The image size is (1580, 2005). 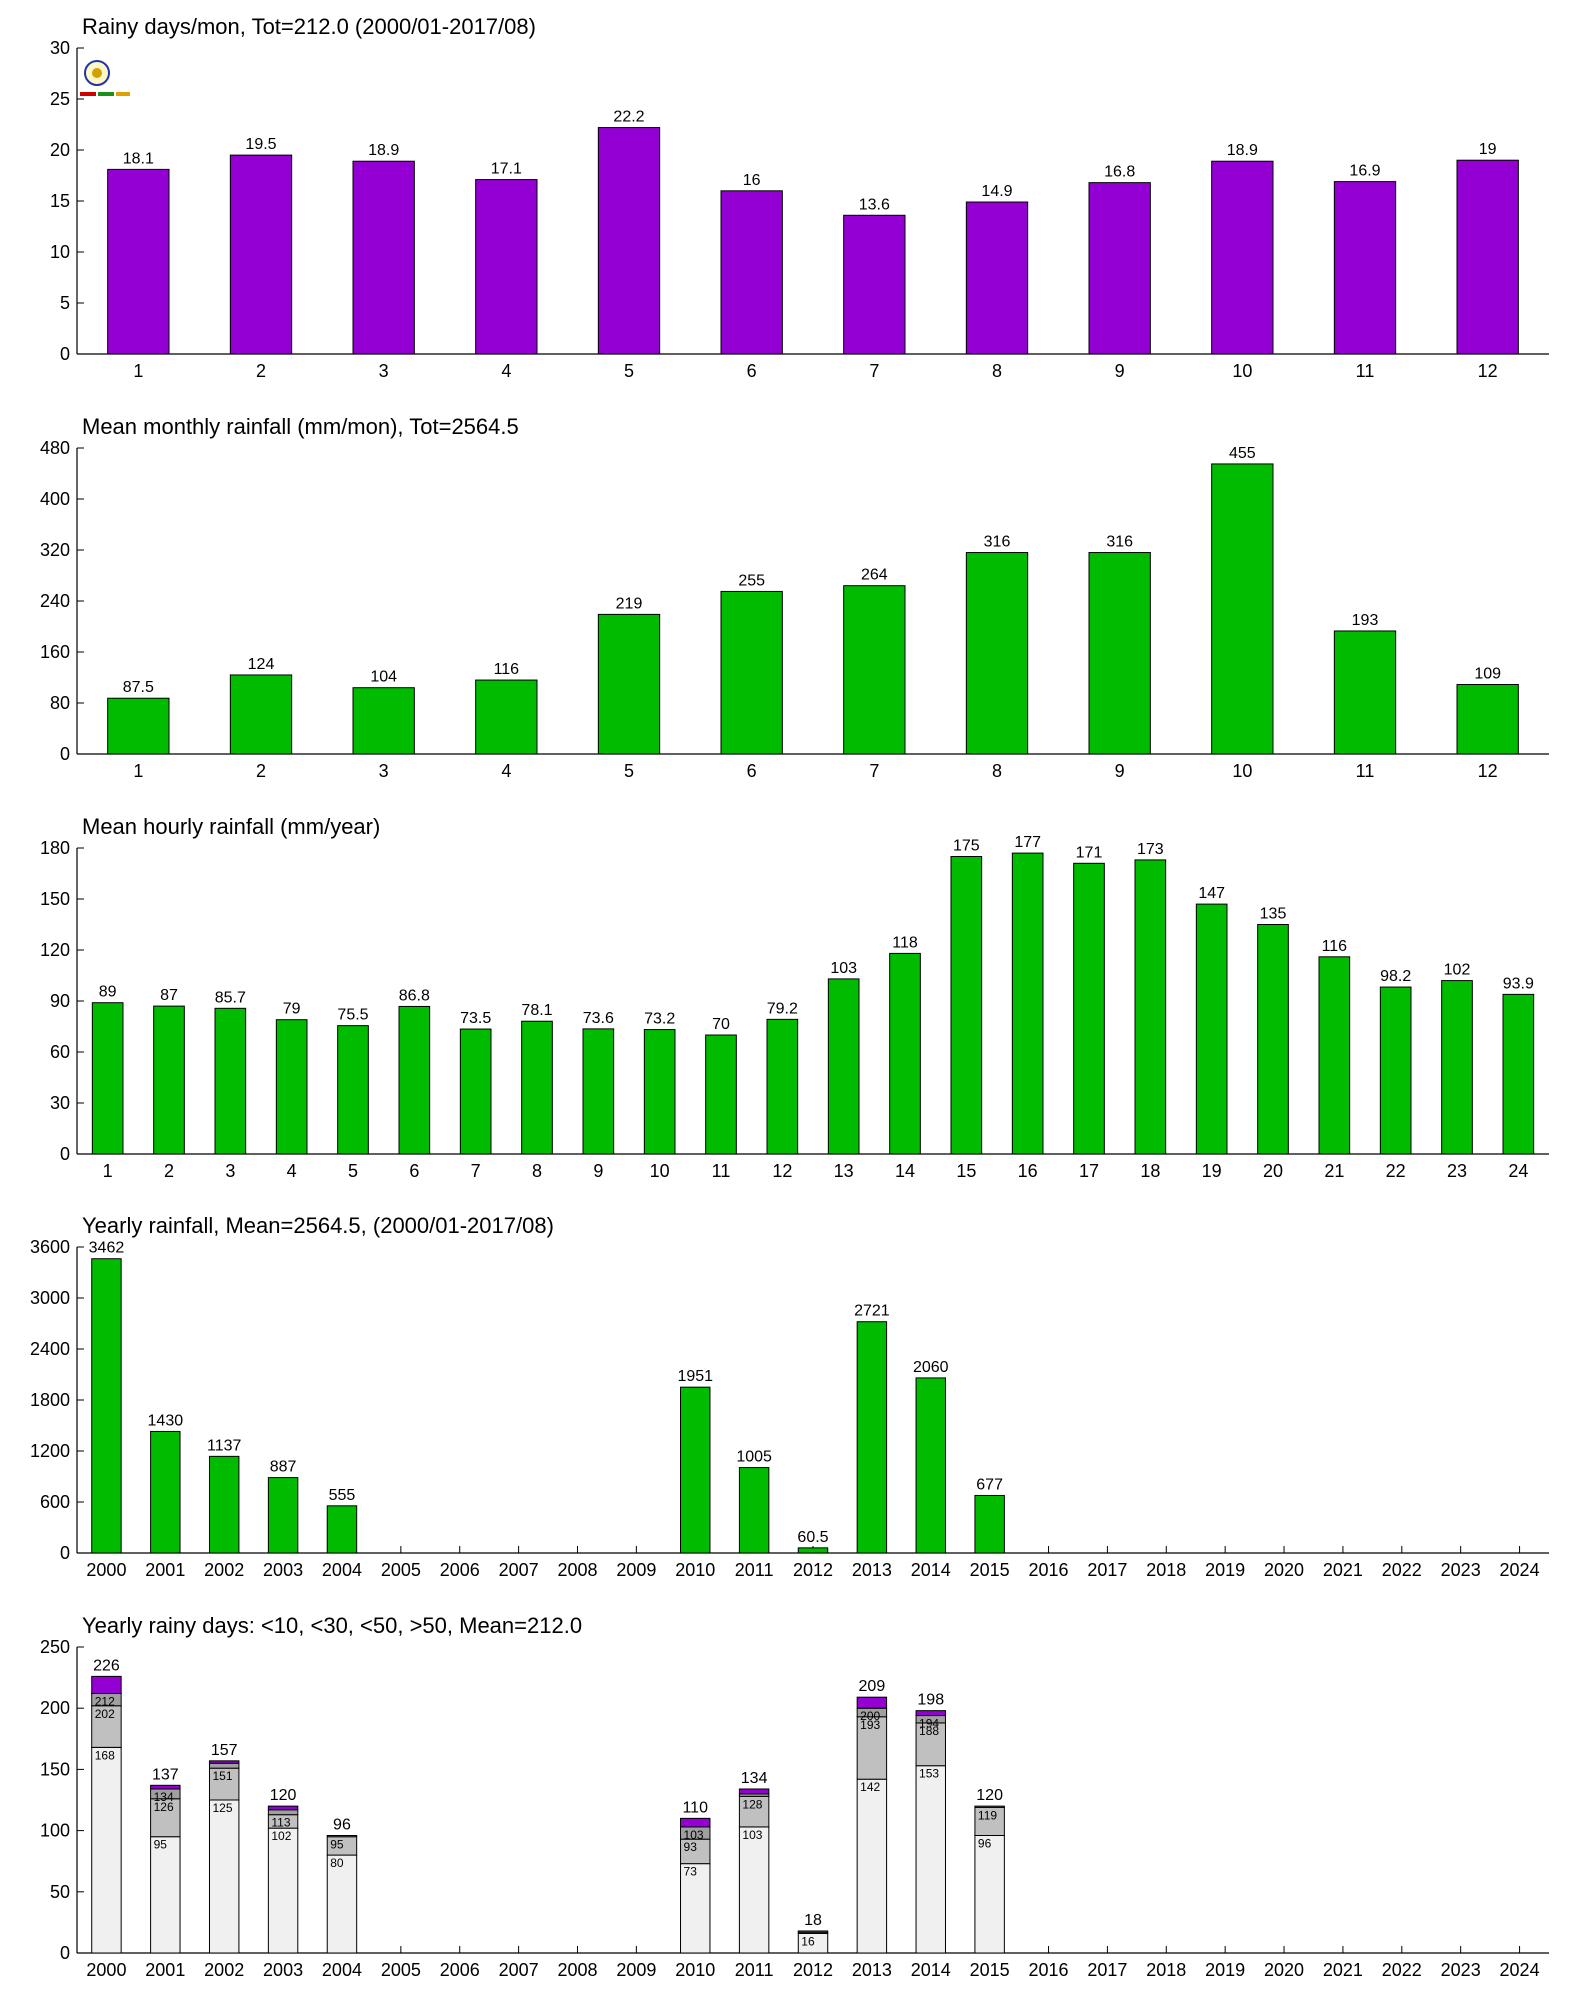 What do you see at coordinates (1028, 1171) in the screenshot?
I see `x-tick-label: 16` at bounding box center [1028, 1171].